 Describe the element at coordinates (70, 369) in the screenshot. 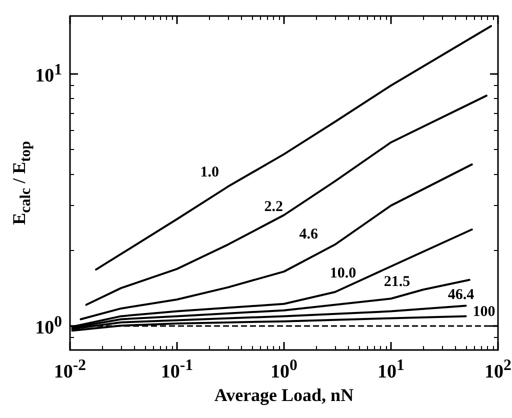

I see `x-tick-label: 10$^{-2}$` at that location.